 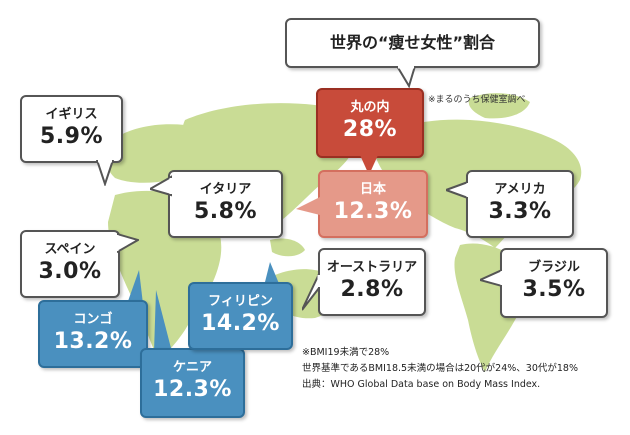 I want to click on usa-pointer, so click(x=457, y=190).